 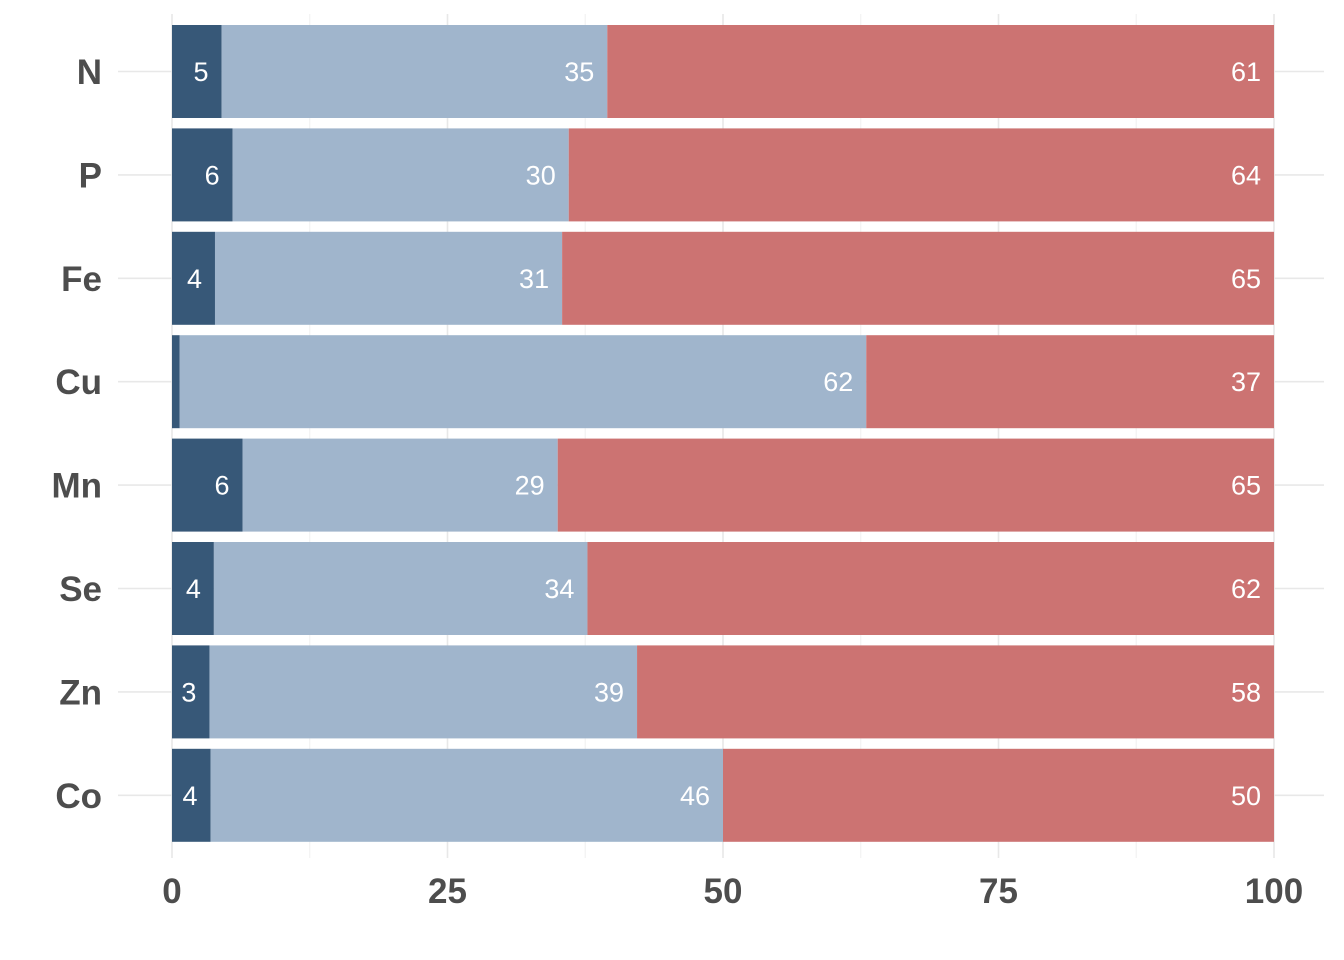 What do you see at coordinates (1246, 175) in the screenshot?
I see `data-label: 64` at bounding box center [1246, 175].